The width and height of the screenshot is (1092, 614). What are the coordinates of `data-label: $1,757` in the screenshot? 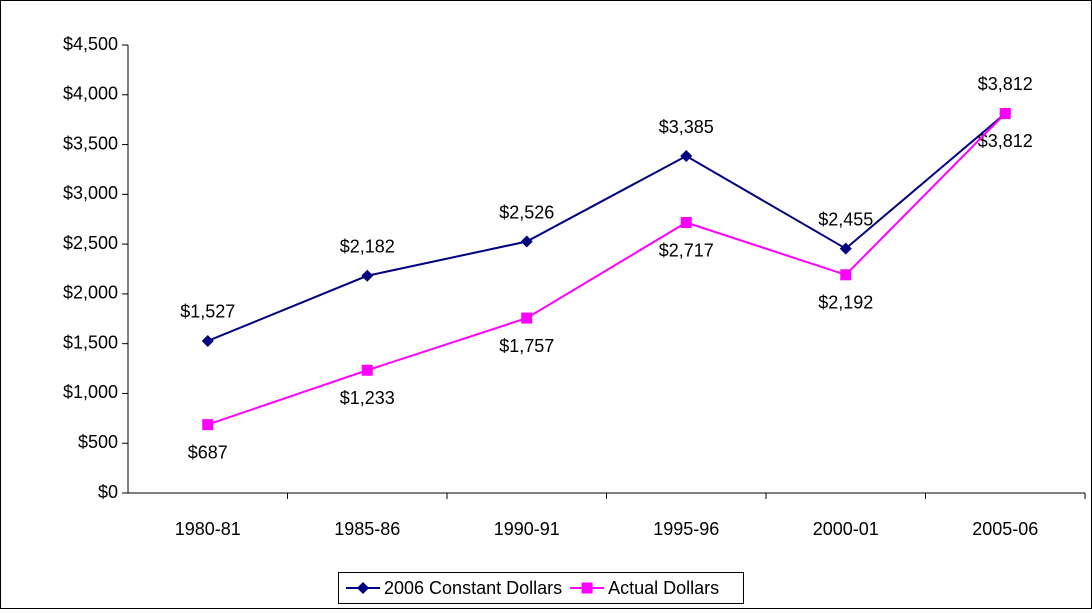 It's located at (526, 346).